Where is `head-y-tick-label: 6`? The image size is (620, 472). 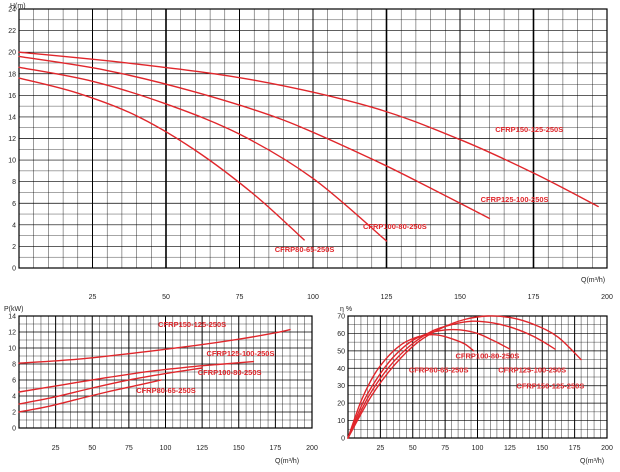 head-y-tick-label: 6 is located at coordinates (14, 204).